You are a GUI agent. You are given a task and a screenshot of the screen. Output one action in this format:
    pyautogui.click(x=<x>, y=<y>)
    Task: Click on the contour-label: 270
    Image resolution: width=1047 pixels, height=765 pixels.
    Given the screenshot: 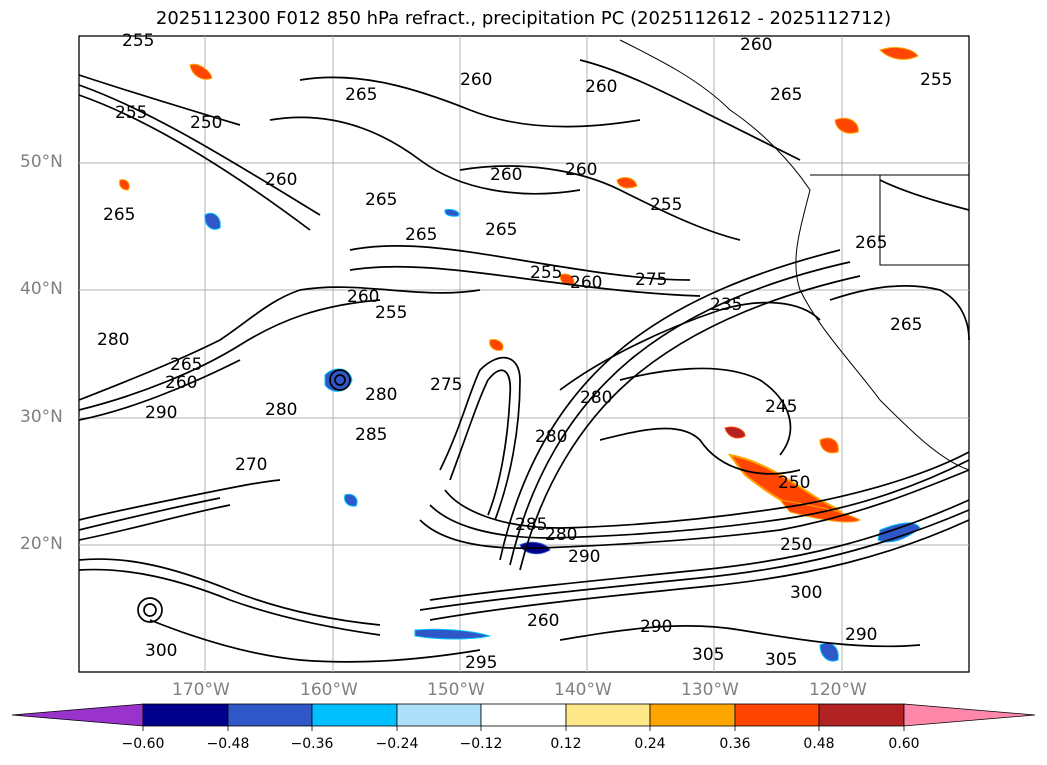 What is the action you would take?
    pyautogui.click(x=251, y=465)
    